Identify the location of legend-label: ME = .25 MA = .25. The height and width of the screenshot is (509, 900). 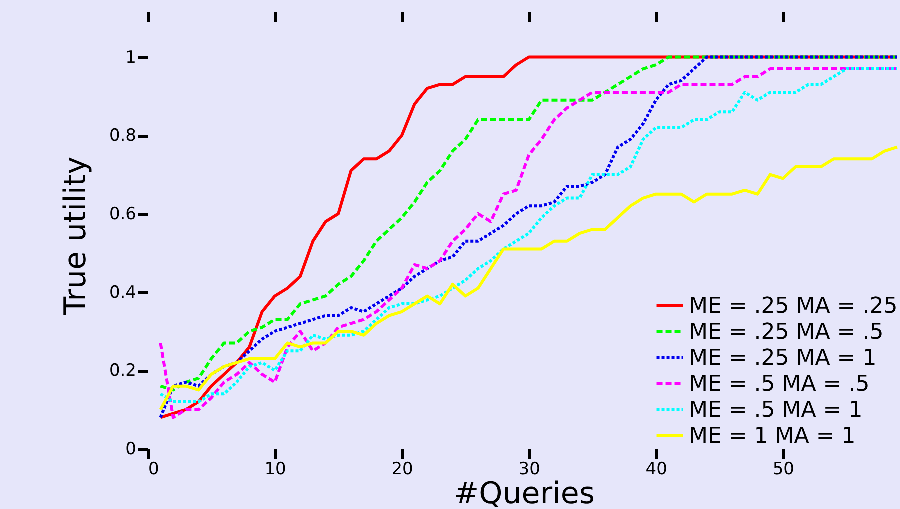
(793, 306).